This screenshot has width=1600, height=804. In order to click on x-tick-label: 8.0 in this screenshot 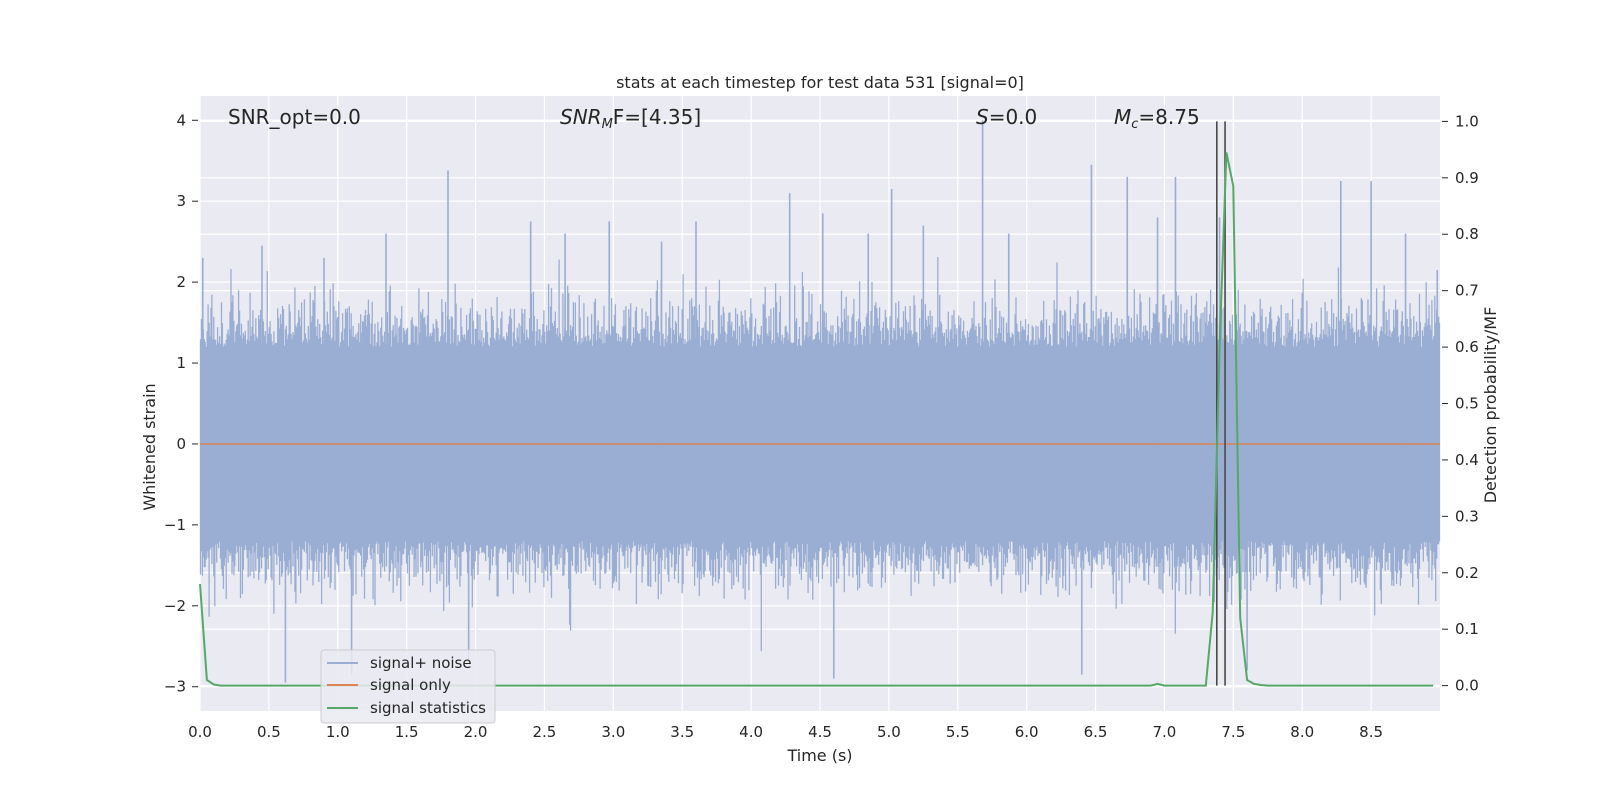, I will do `click(1302, 732)`.